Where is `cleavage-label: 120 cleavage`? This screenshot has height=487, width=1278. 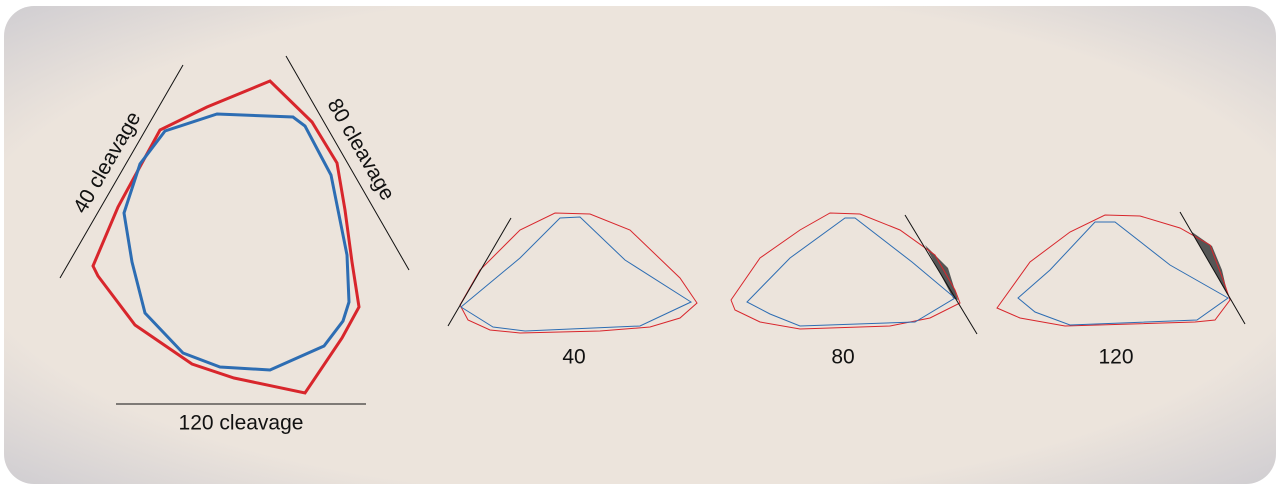 cleavage-label: 120 cleavage is located at coordinates (241, 423).